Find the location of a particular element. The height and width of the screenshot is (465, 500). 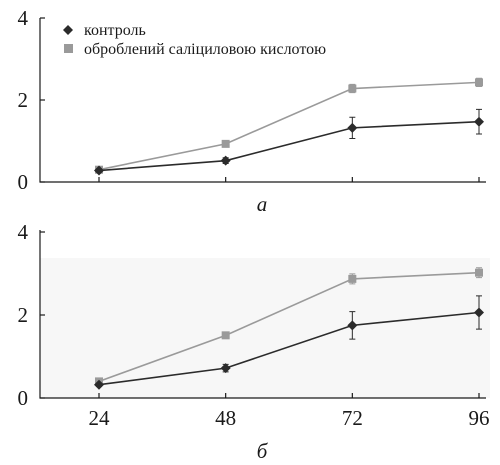

y-ticks-b: 0 2 4 is located at coordinates (31, 315).